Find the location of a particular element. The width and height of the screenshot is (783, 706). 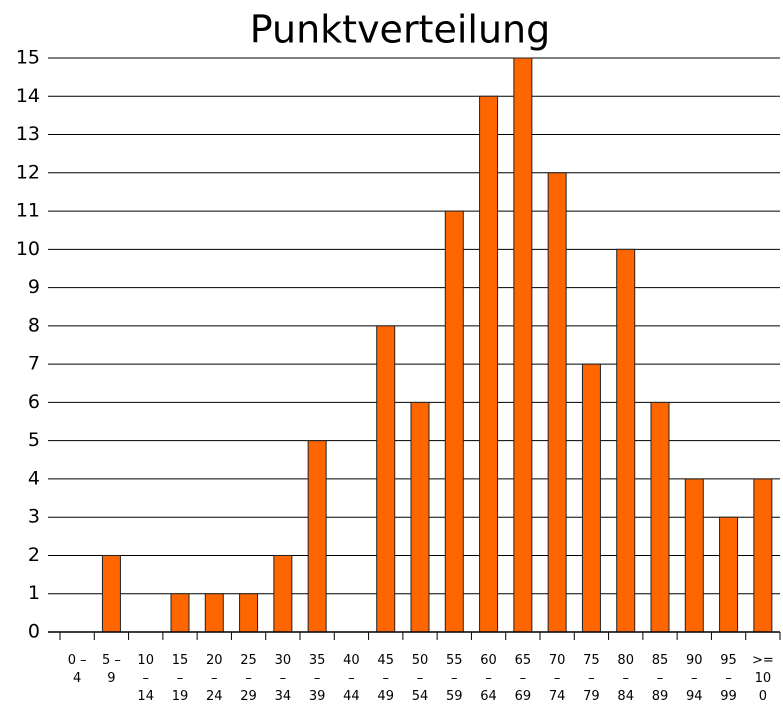

y-tick-label: 2 is located at coordinates (34, 555).